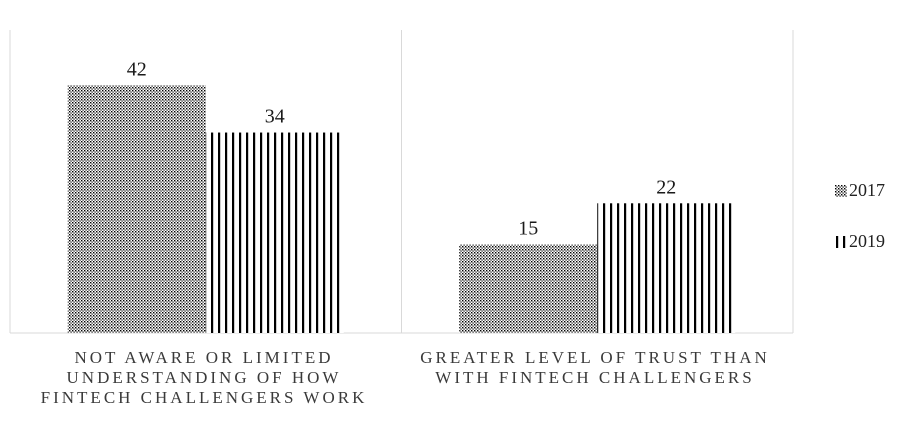 Image resolution: width=906 pixels, height=439 pixels. I want to click on legend-item-2017: 2017, so click(860, 190).